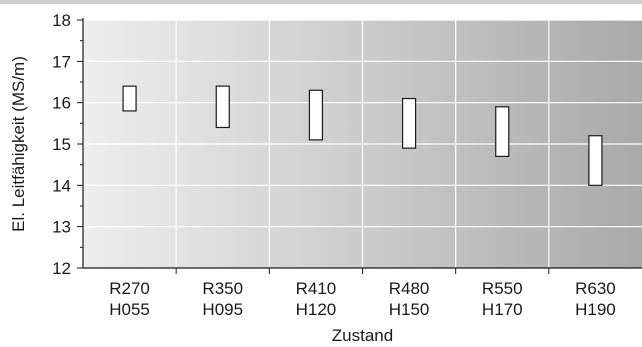  I want to click on x-tick-label: R410, so click(316, 288).